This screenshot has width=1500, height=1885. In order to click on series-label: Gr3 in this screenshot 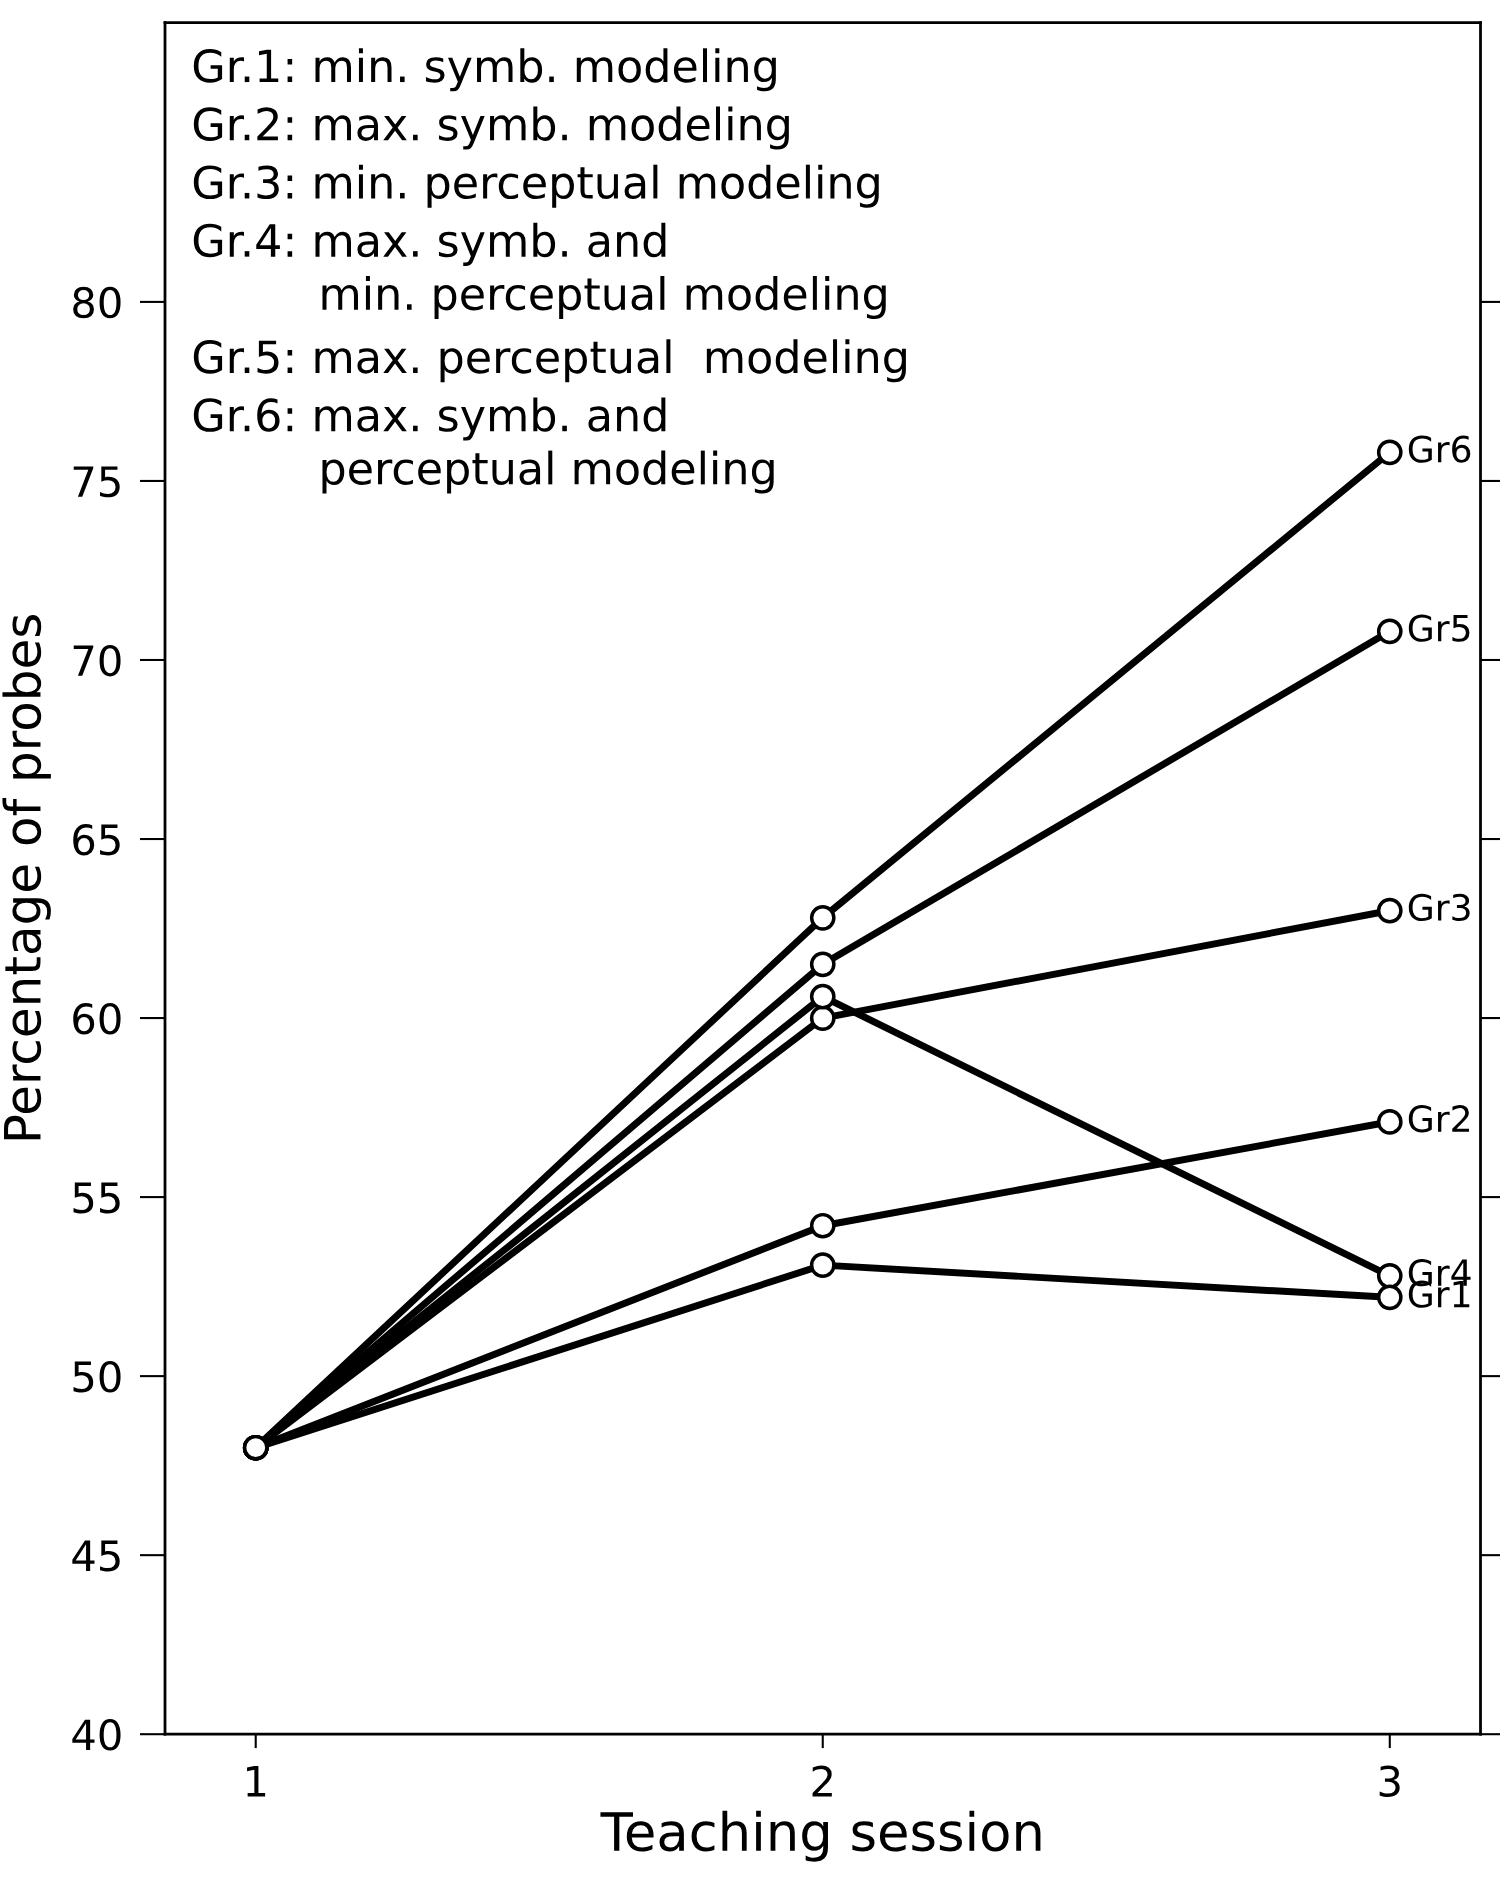, I will do `click(1439, 907)`.